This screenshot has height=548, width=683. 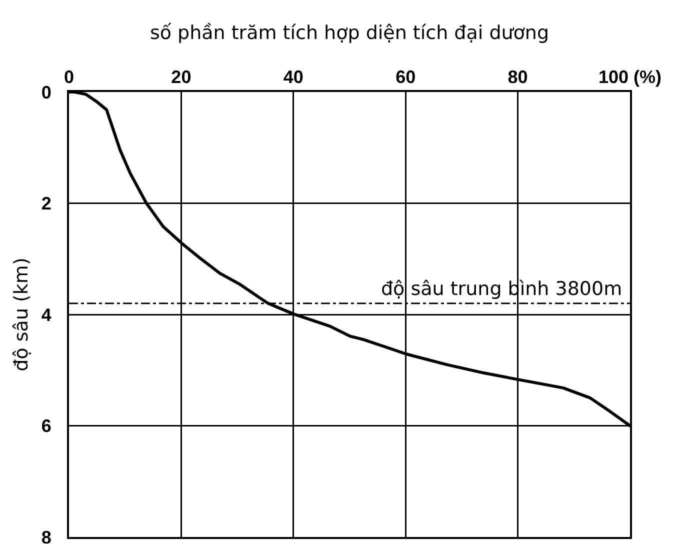 What do you see at coordinates (46, 204) in the screenshot?
I see `y-tick-label: 2` at bounding box center [46, 204].